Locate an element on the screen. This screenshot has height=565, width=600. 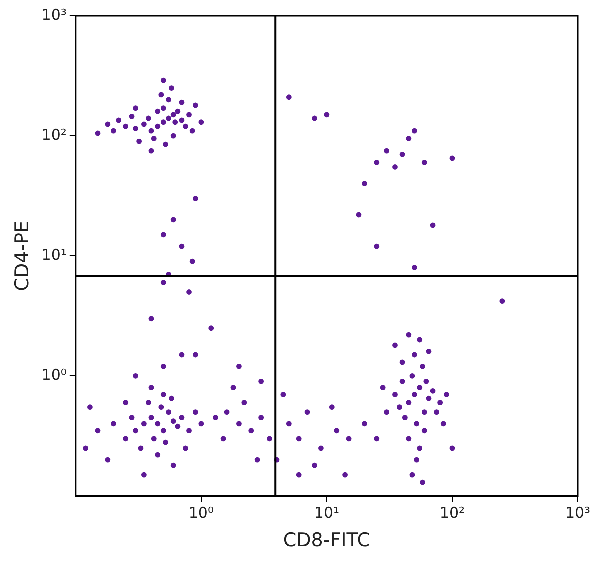
y-tick-label: 10¹ is located at coordinates (54, 255).